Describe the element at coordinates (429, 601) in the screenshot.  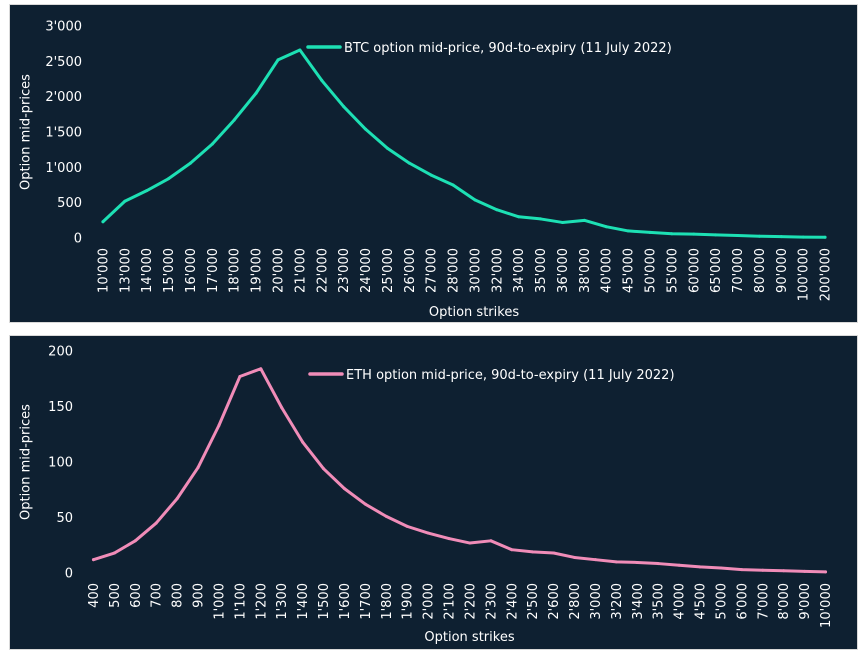
I see `eth-x-tick-label: 2'000` at that location.